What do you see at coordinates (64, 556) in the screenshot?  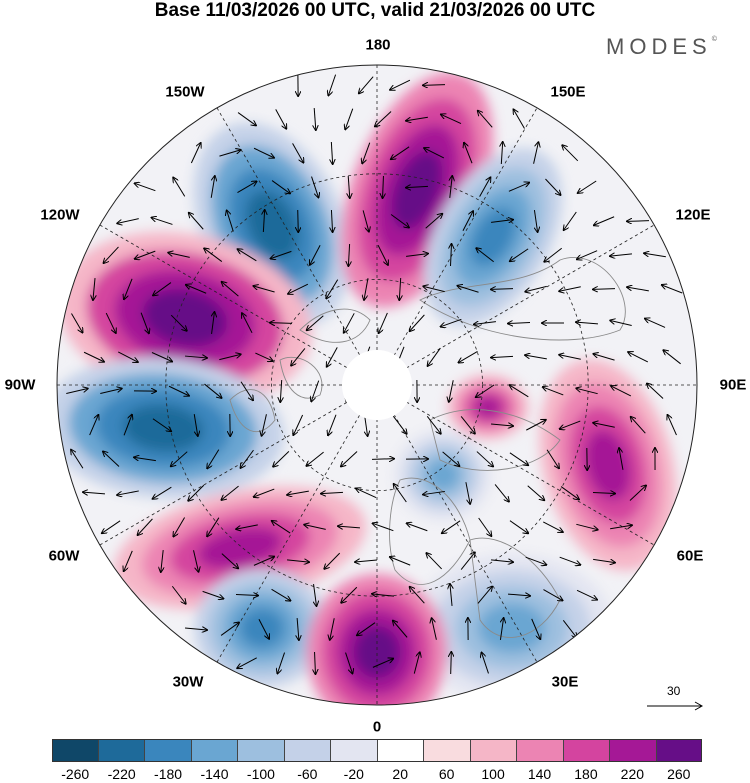 I see `lon-label-60w: 60W` at bounding box center [64, 556].